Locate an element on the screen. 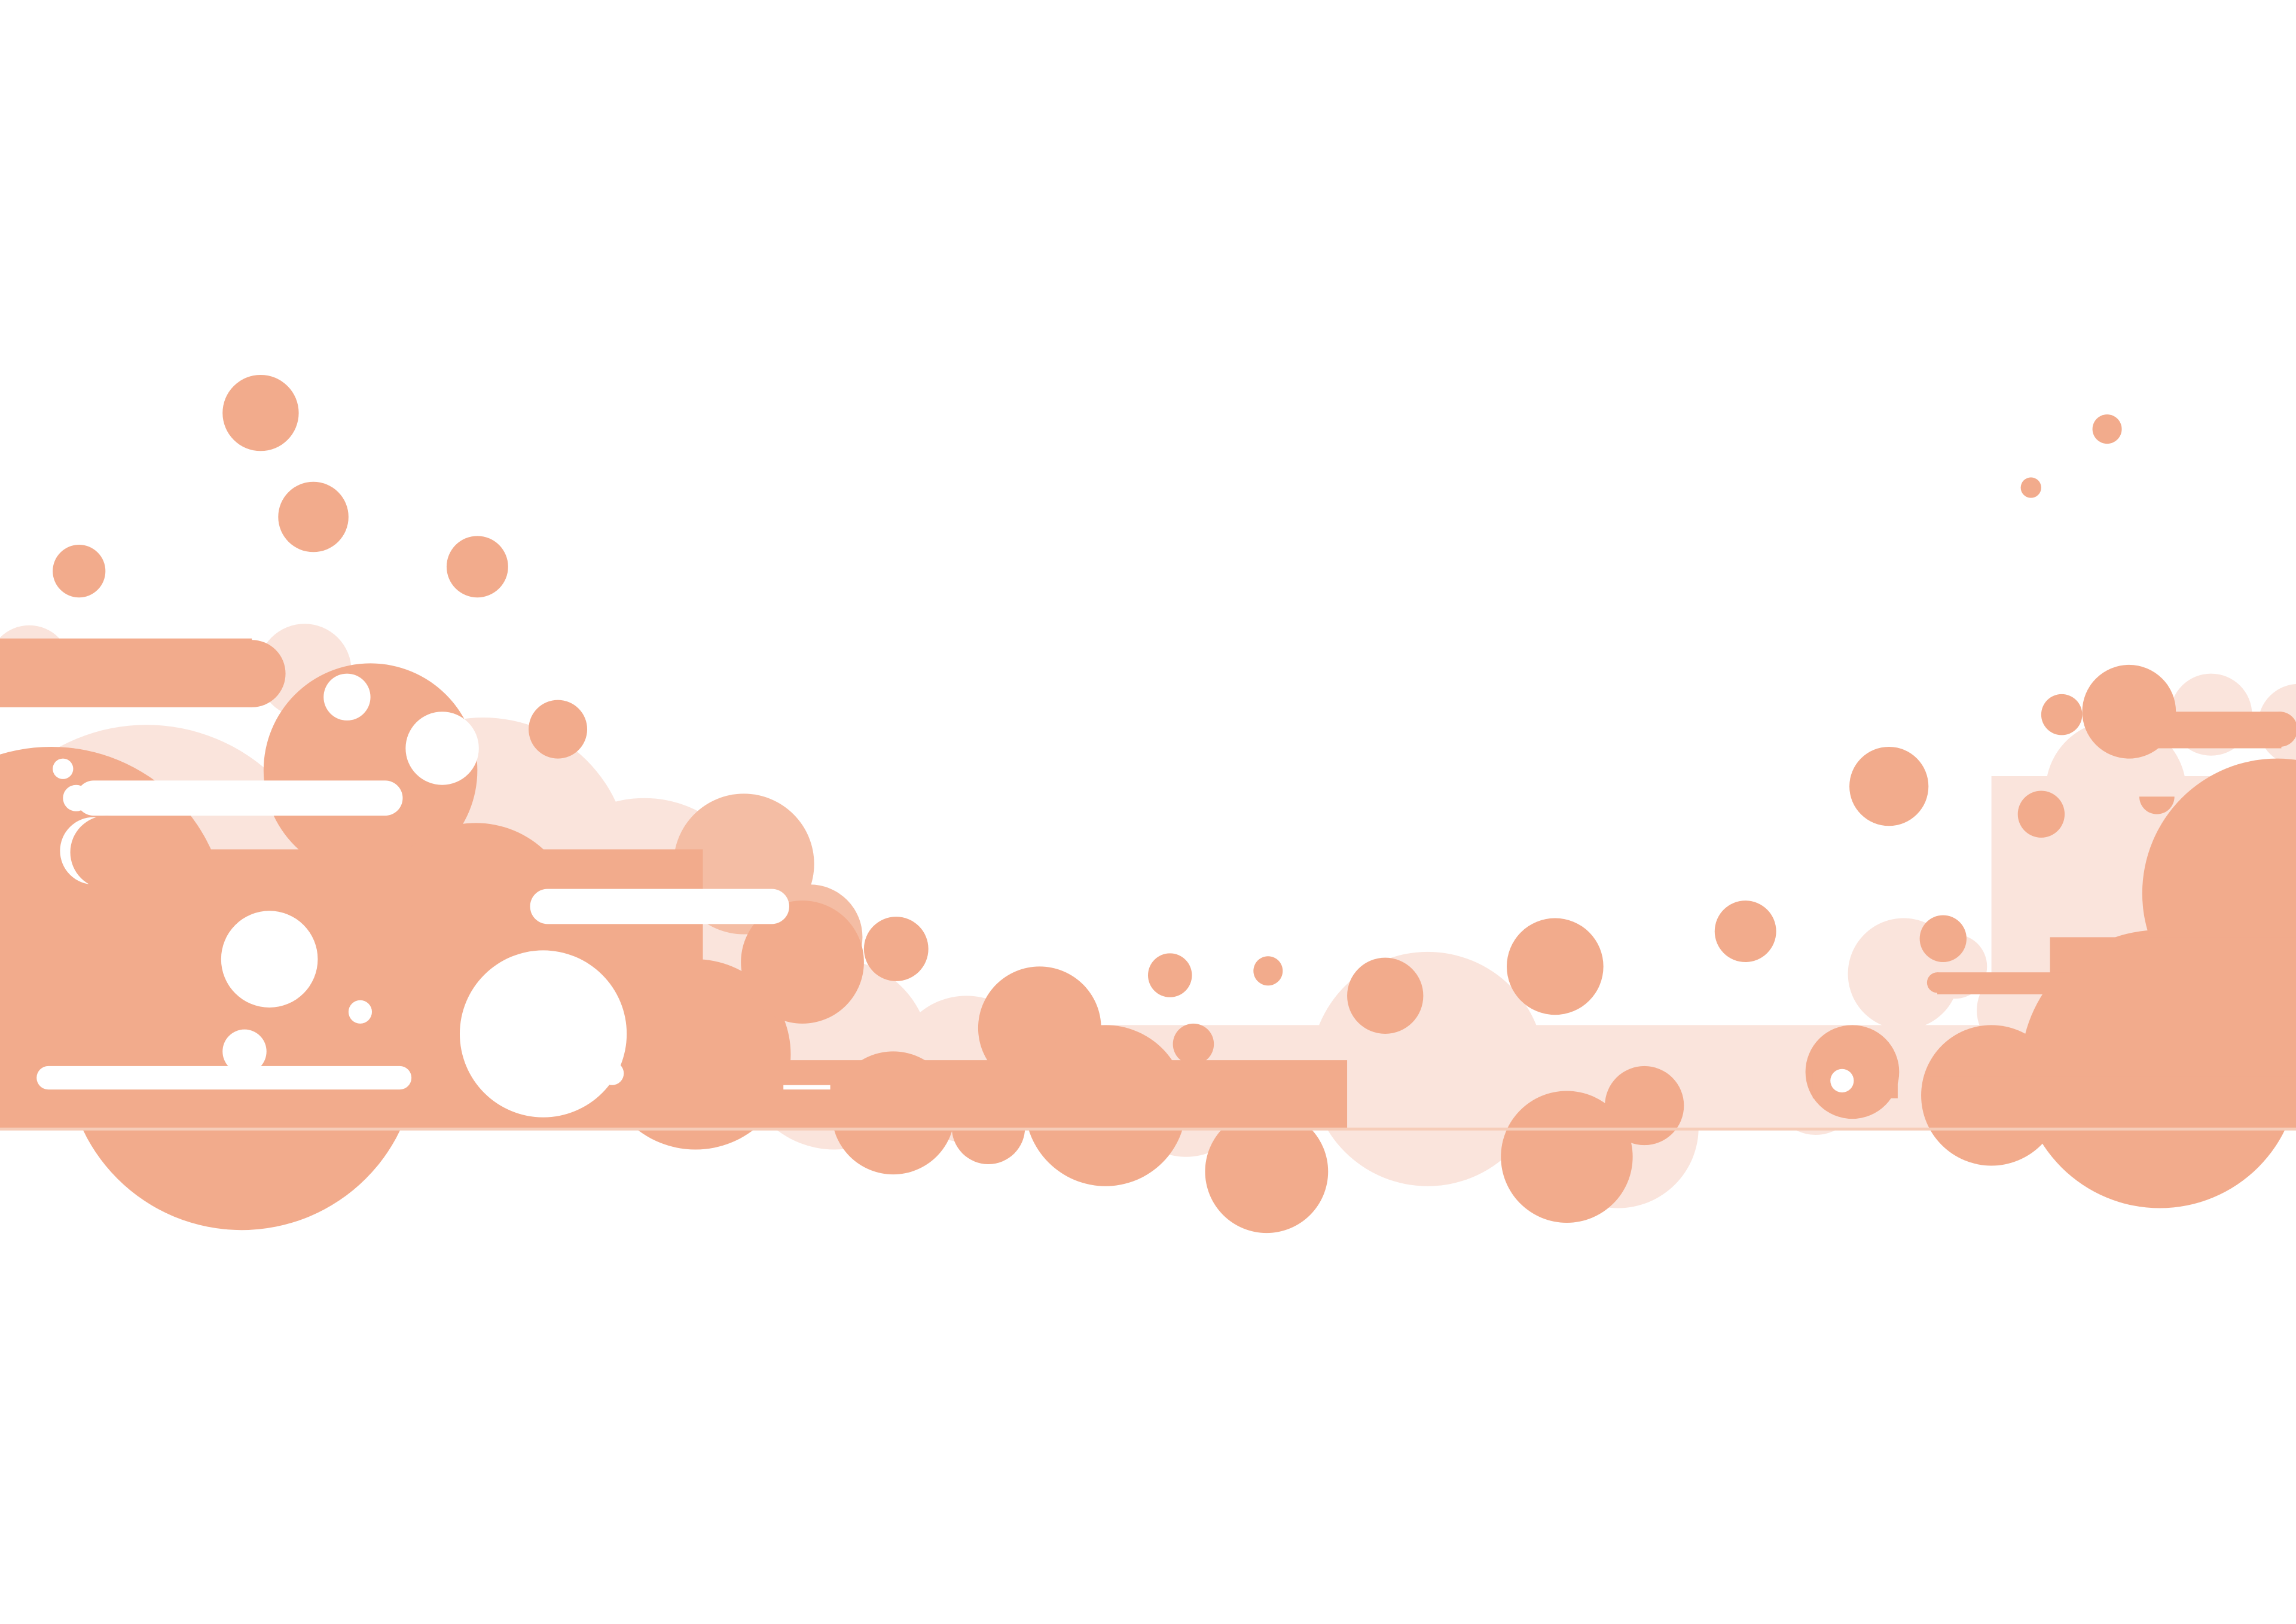 The image size is (2296, 1624). highlight-gap is located at coordinates (132, 714).